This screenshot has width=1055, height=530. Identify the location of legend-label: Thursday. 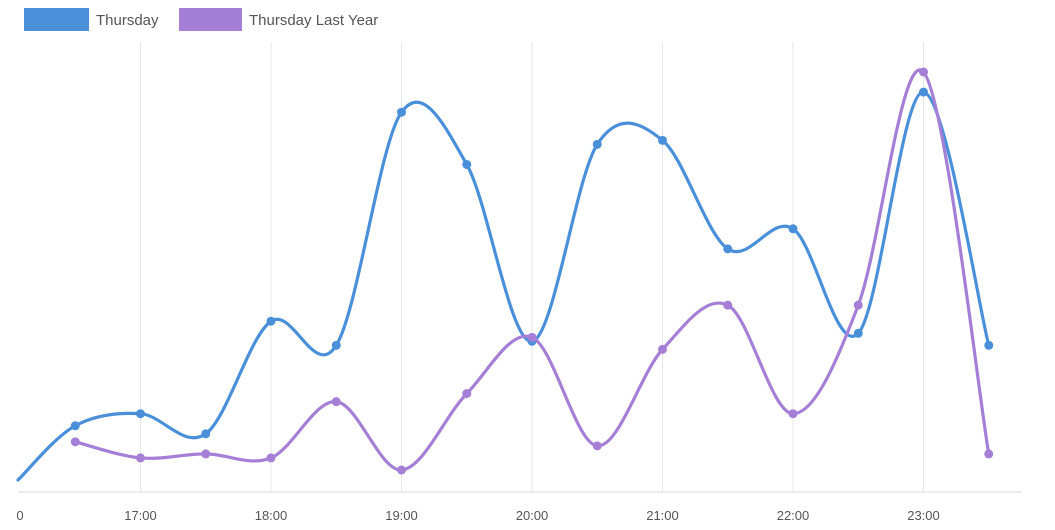
(127, 20).